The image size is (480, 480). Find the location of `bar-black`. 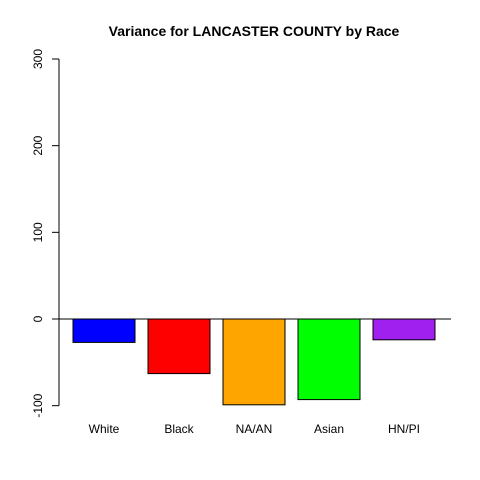

bar-black is located at coordinates (179, 346).